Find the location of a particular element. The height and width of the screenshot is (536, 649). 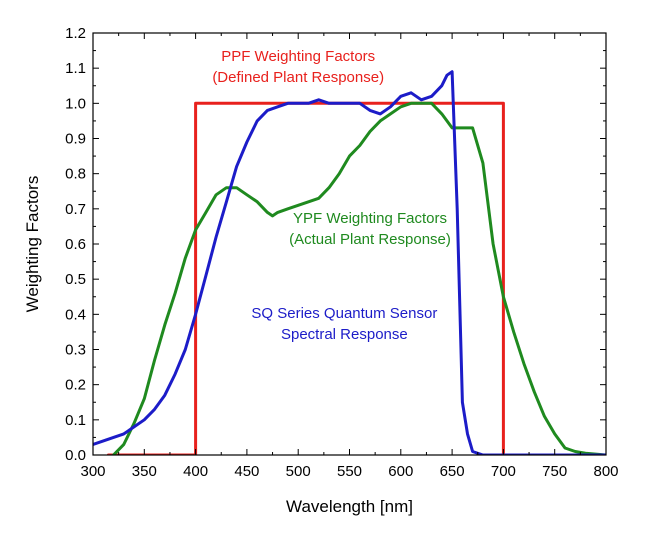

annotation-label: PPF Weighting Factors is located at coordinates (298, 56).